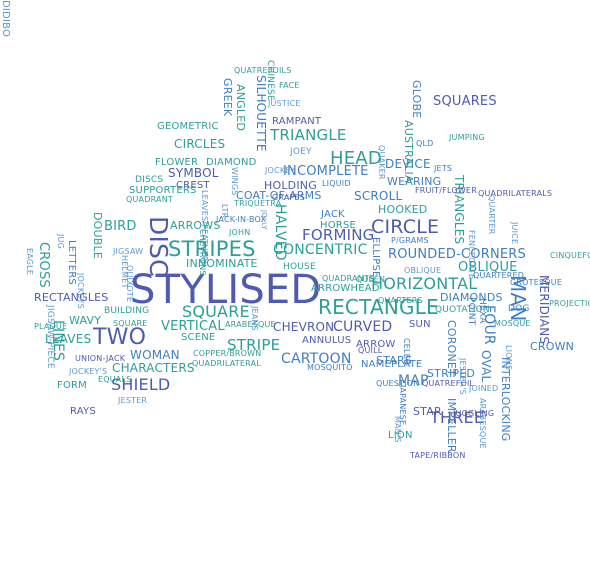  What do you see at coordinates (120, 226) in the screenshot?
I see `word-bird-21: BIRD` at bounding box center [120, 226].